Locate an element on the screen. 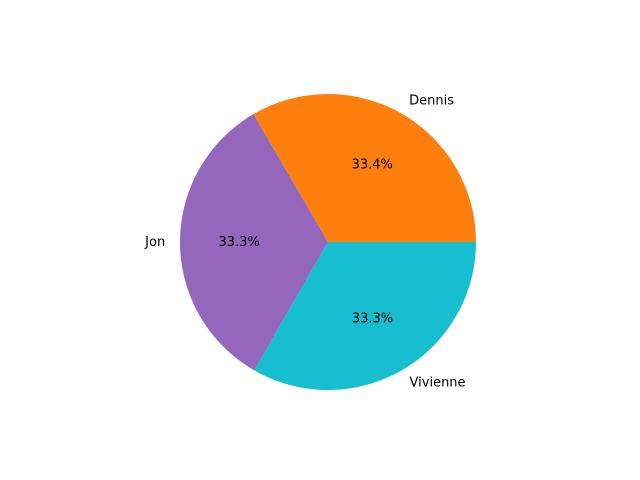 The height and width of the screenshot is (480, 640). pie-slice-jon is located at coordinates (253, 242).